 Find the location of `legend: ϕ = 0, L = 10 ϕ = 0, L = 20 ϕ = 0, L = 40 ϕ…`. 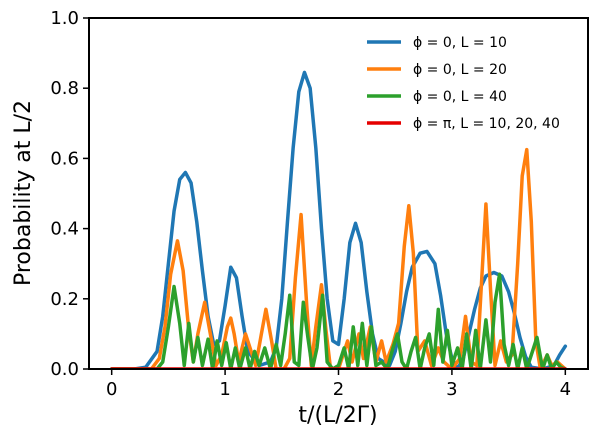

legend: ϕ = 0, L = 10 ϕ = 0, L = 20 ϕ = 0, L = 40 ϕ… is located at coordinates (463, 83).